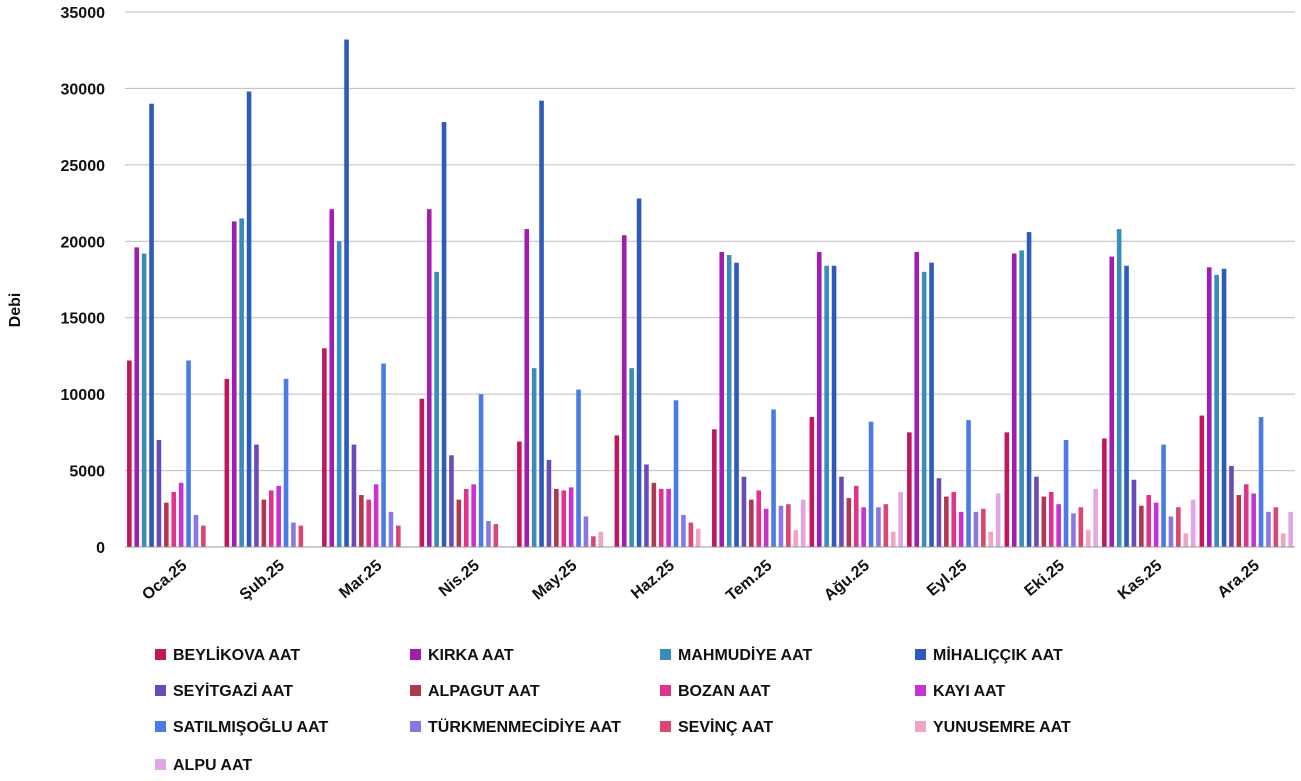  What do you see at coordinates (724, 691) in the screenshot?
I see `legend-label: BOZAN AAT` at bounding box center [724, 691].